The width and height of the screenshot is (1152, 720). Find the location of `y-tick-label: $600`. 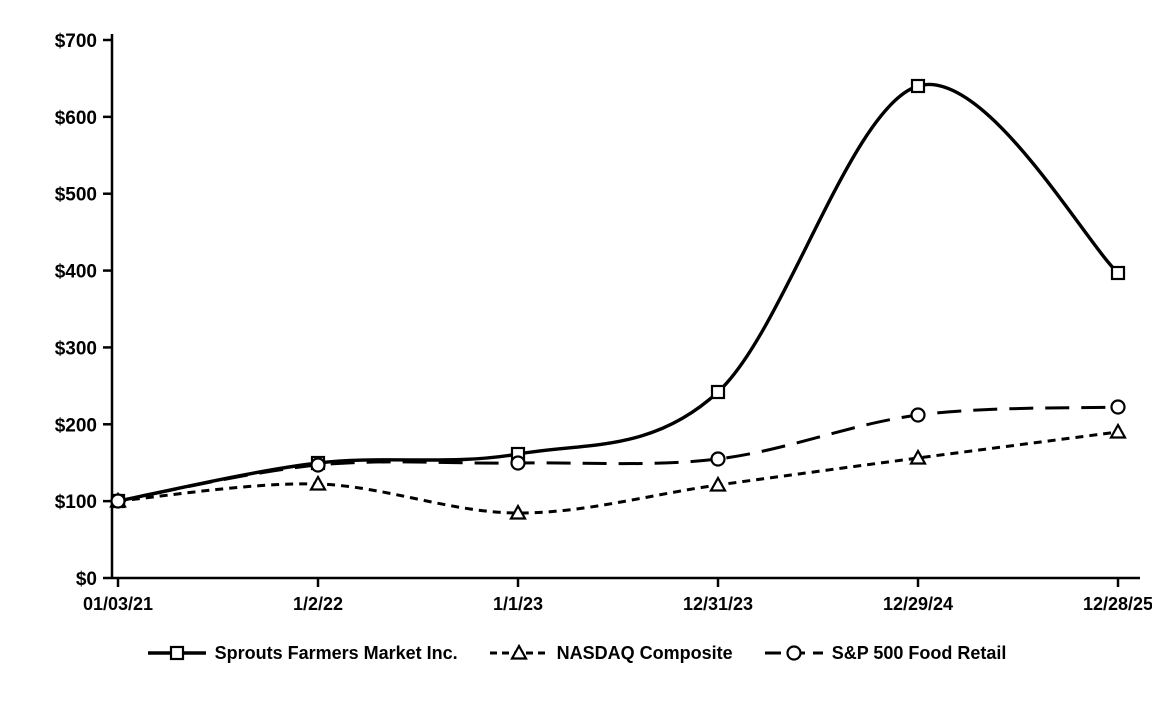

y-tick-label: $600 is located at coordinates (76, 118).